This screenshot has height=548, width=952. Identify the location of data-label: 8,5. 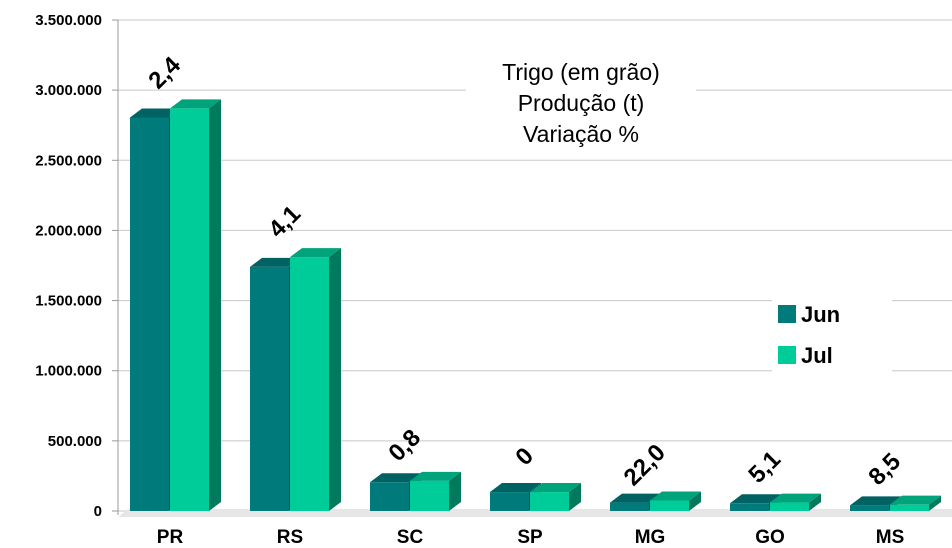
(884, 469).